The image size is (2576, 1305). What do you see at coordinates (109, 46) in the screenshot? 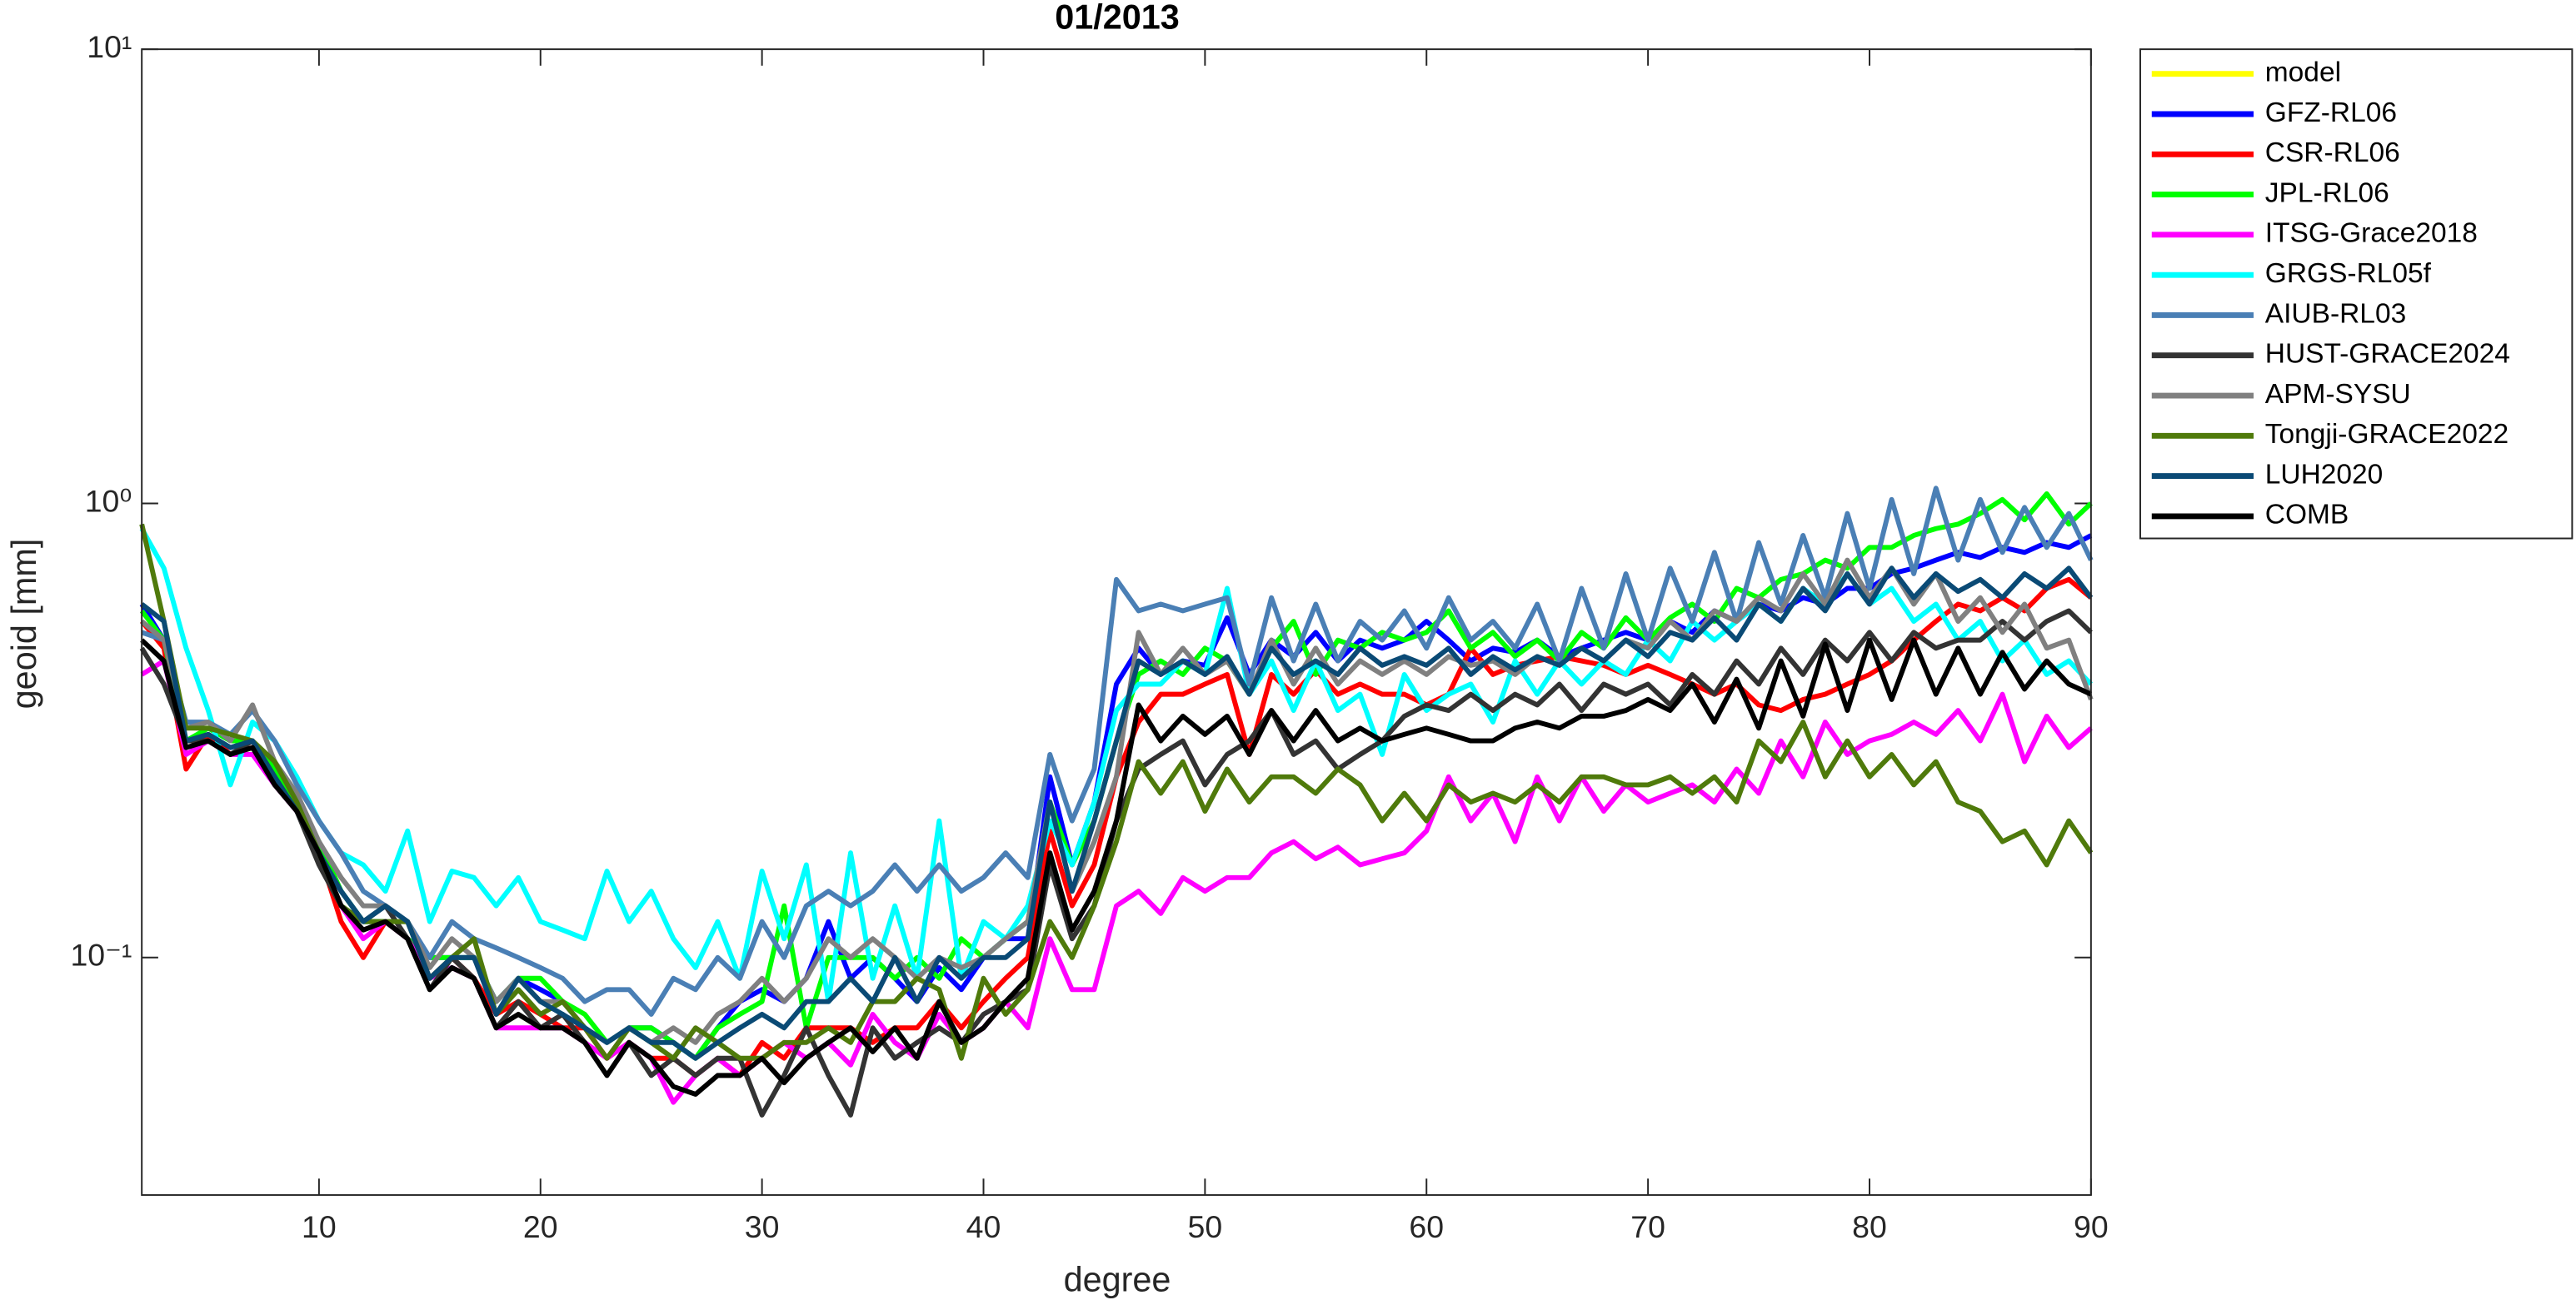
I see `y-tick-label: 10¹` at bounding box center [109, 46].